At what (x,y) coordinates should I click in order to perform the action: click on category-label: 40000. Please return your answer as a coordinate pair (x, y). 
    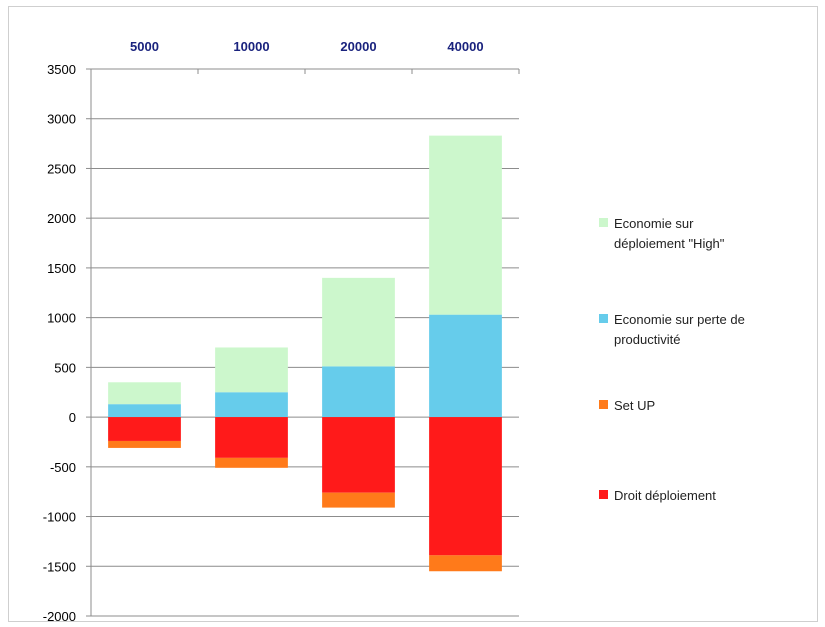
    Looking at the image, I should click on (465, 46).